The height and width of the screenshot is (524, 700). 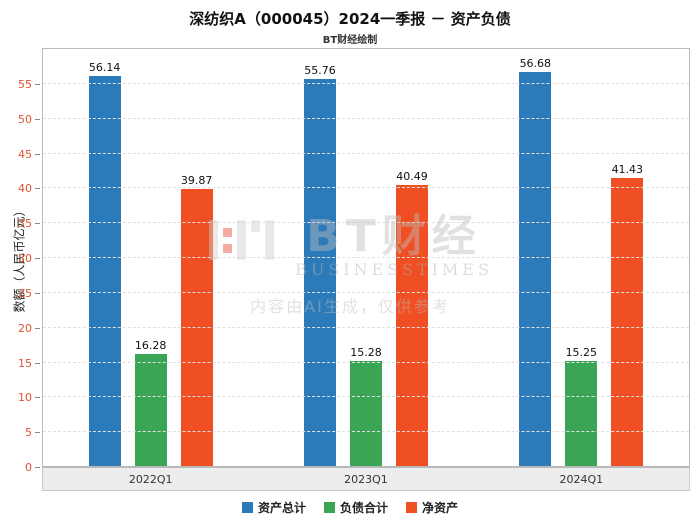 What do you see at coordinates (25, 398) in the screenshot?
I see `y-tick-label: 10` at bounding box center [25, 398].